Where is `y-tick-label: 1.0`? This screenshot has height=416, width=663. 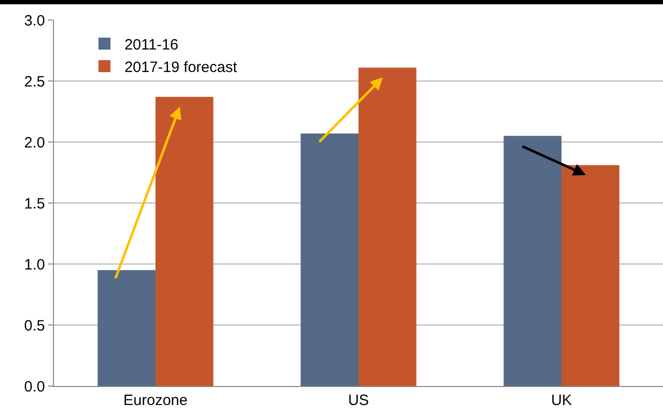 y-tick-label: 1.0 is located at coordinates (34, 265).